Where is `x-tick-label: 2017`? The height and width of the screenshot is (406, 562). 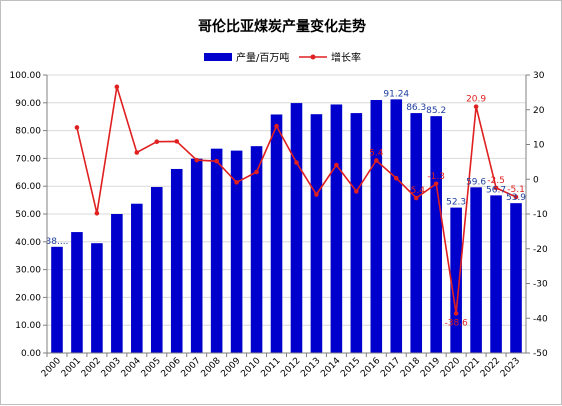
x-tick-label: 2017 is located at coordinates (390, 367).